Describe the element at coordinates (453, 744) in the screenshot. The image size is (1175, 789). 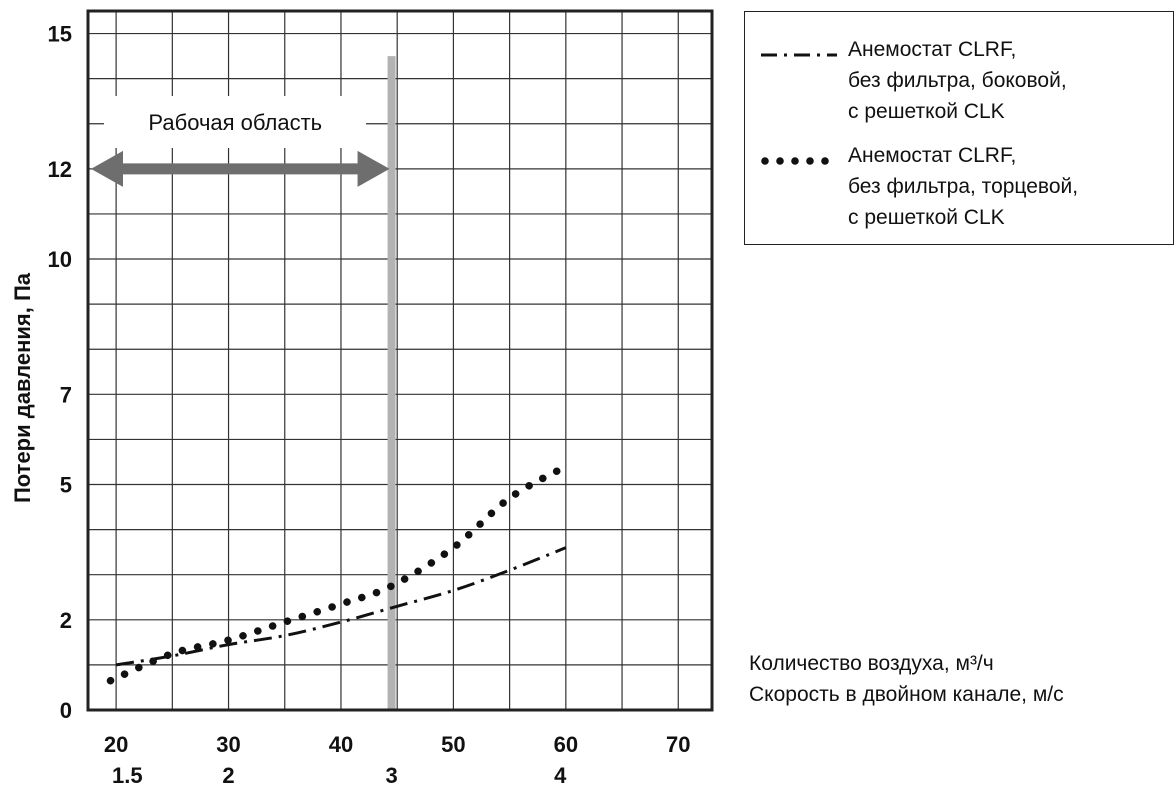
I see `x-tick-label: 50` at that location.